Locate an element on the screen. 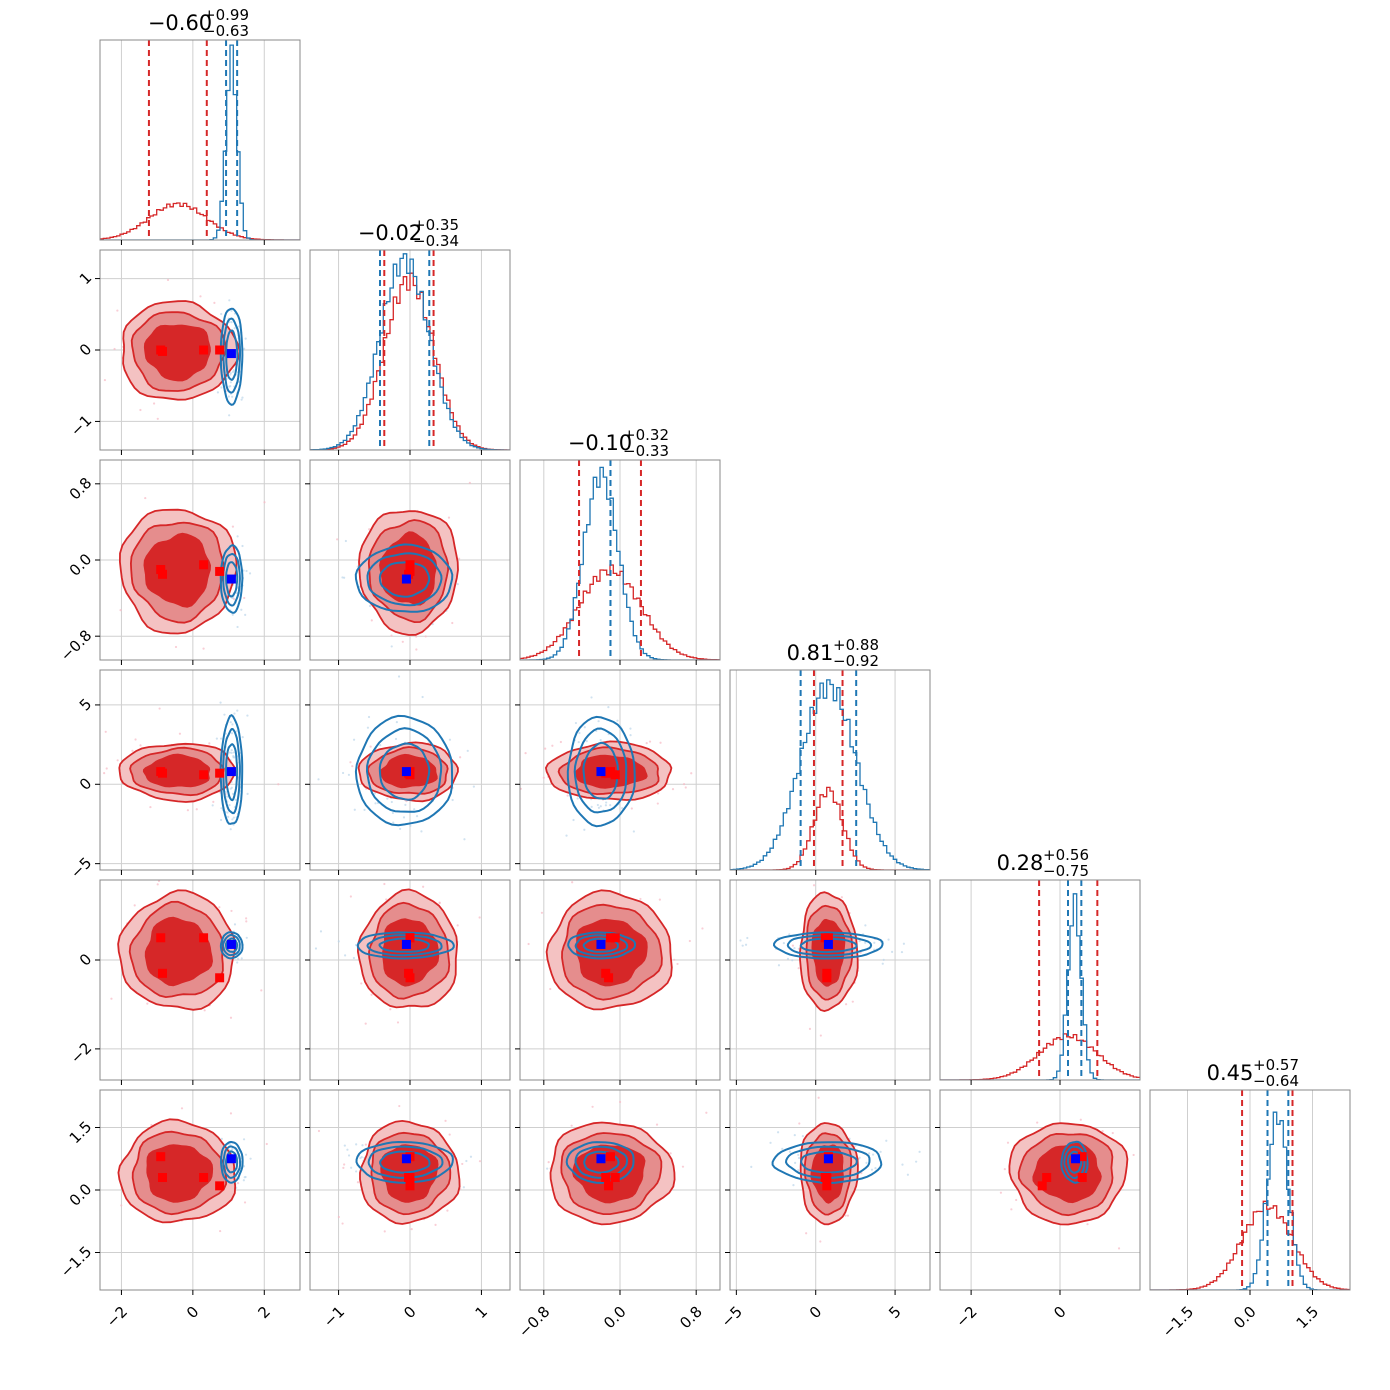 The image size is (1390, 1390). x-tick-label: −1 is located at coordinates (334, 1317).